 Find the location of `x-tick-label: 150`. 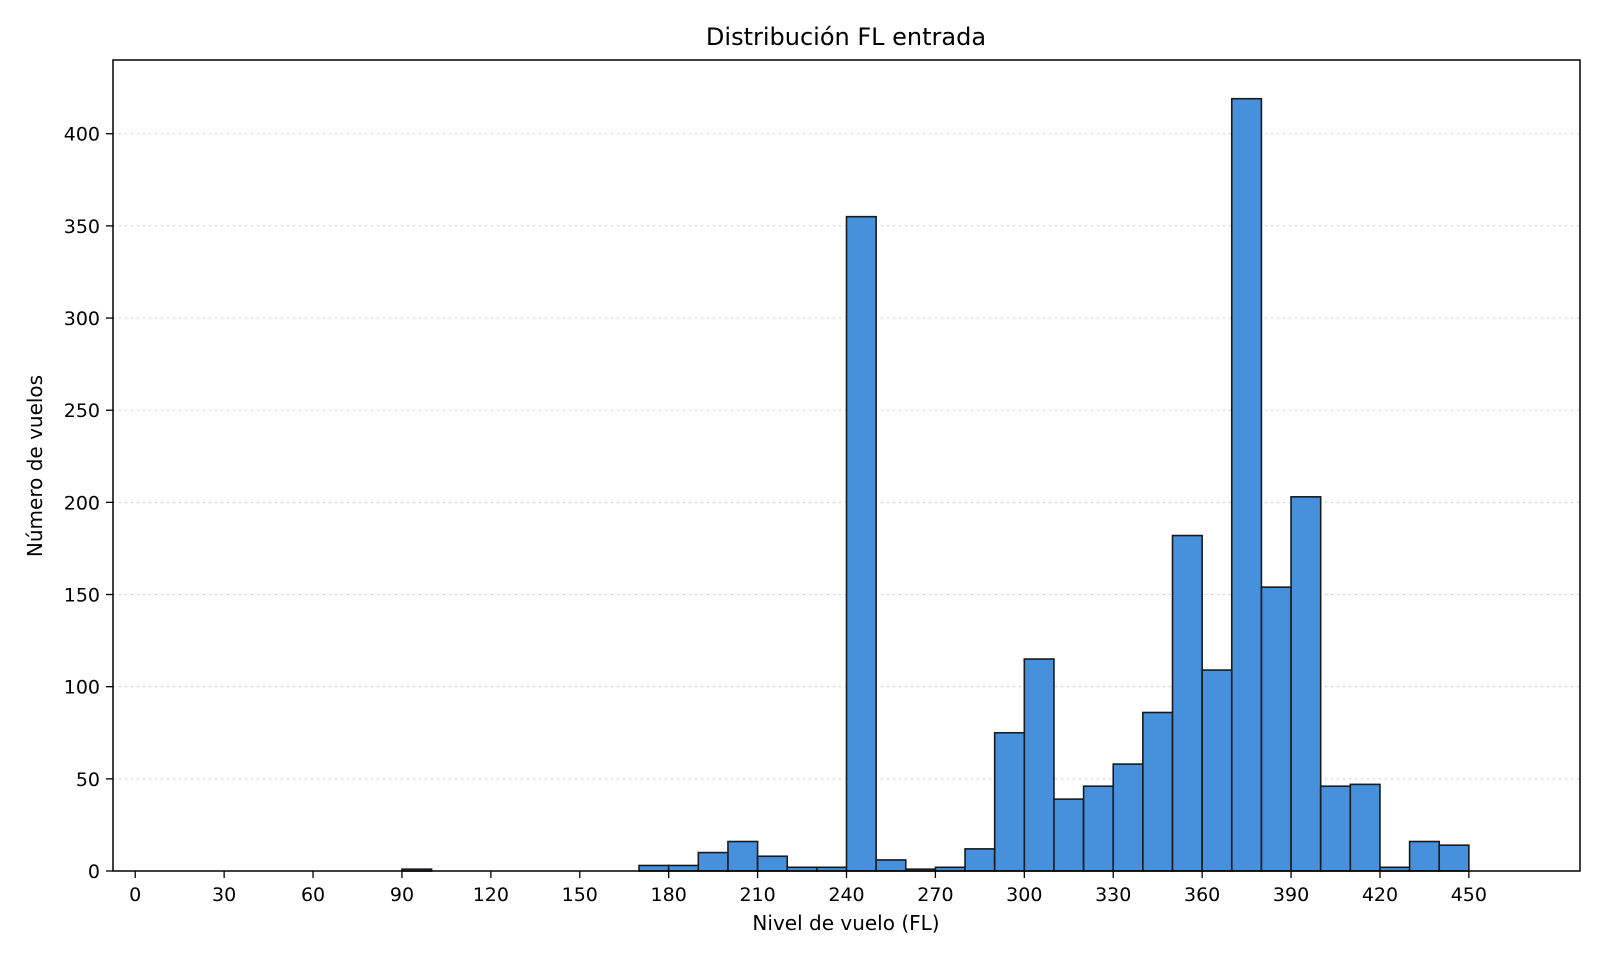

x-tick-label: 150 is located at coordinates (580, 895).